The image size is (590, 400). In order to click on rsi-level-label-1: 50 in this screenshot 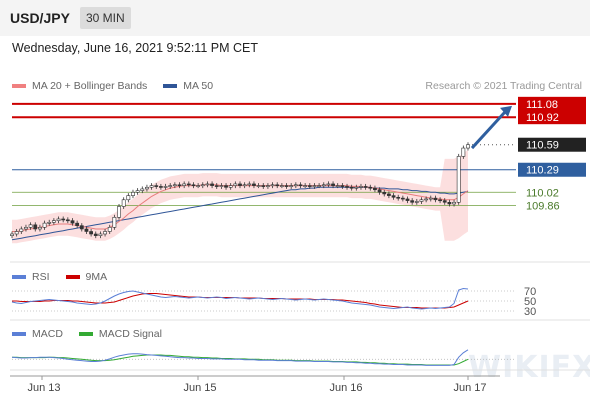, I will do `click(530, 302)`.